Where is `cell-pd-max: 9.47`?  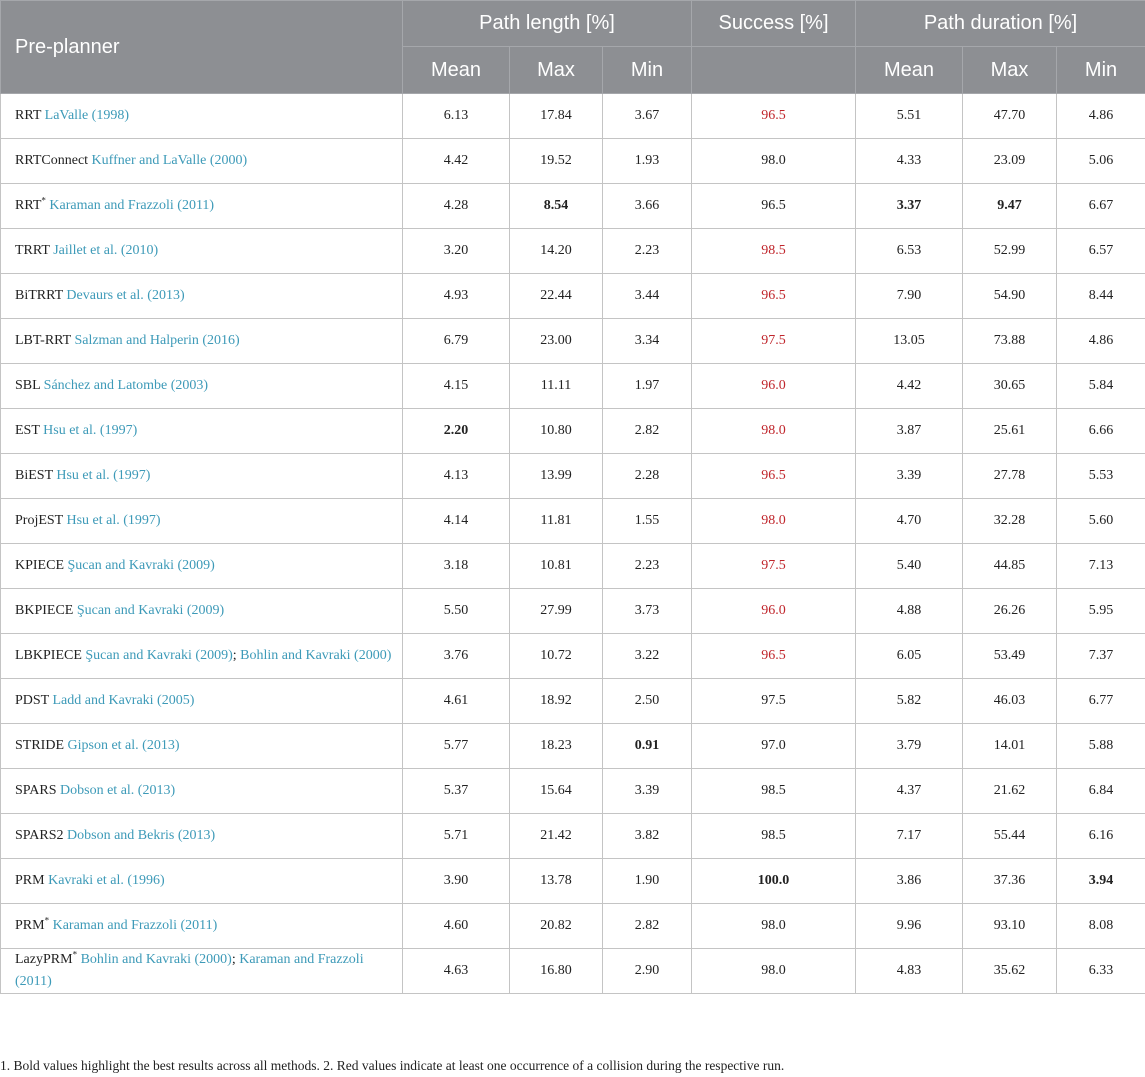 cell-pd-max: 9.47 is located at coordinates (1010, 206).